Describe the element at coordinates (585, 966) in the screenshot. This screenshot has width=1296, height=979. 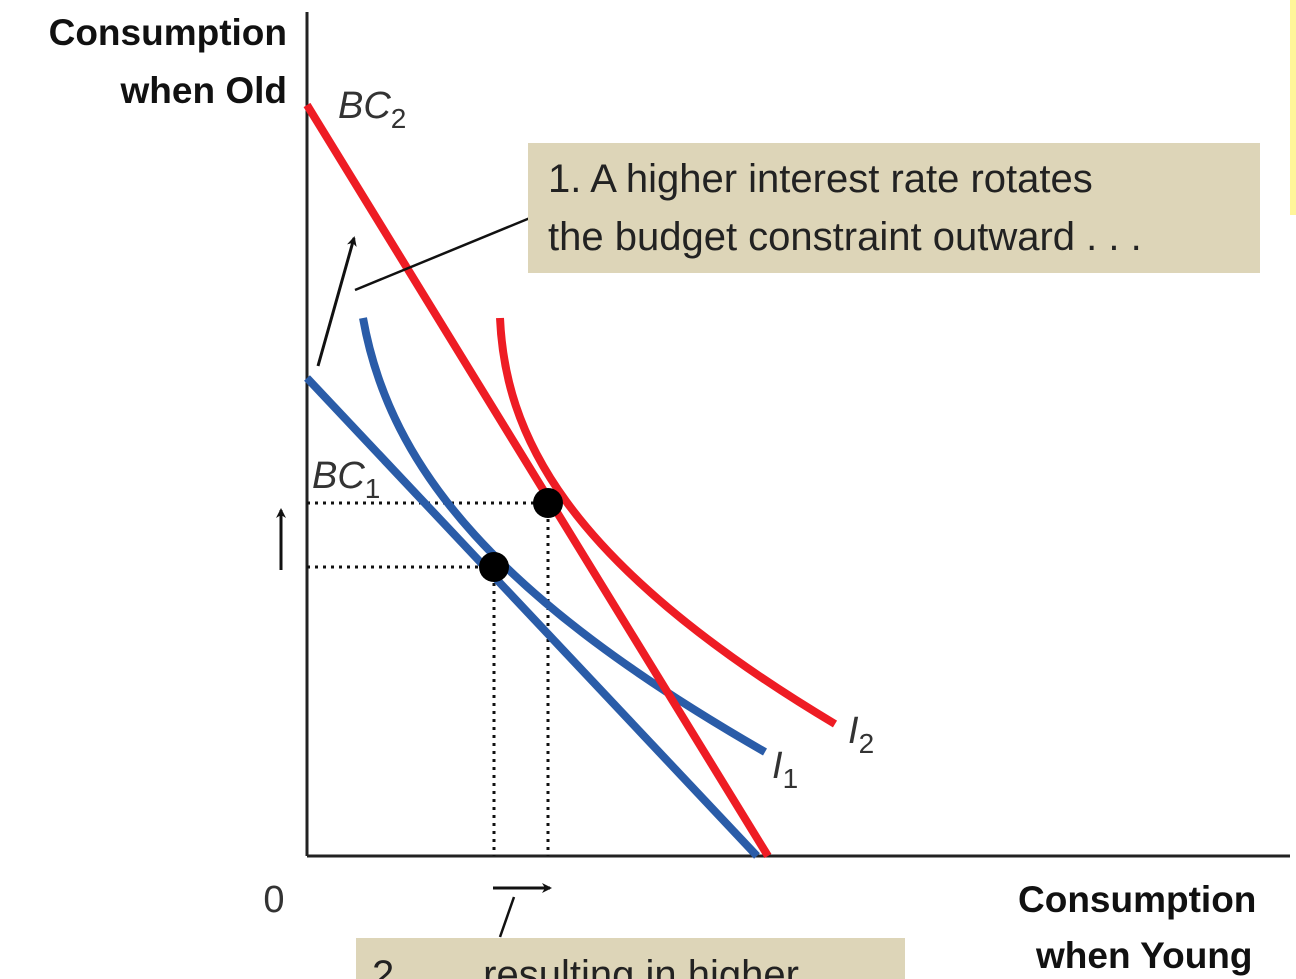
I see `annotation-text: 2. . . . resulting in higher` at that location.